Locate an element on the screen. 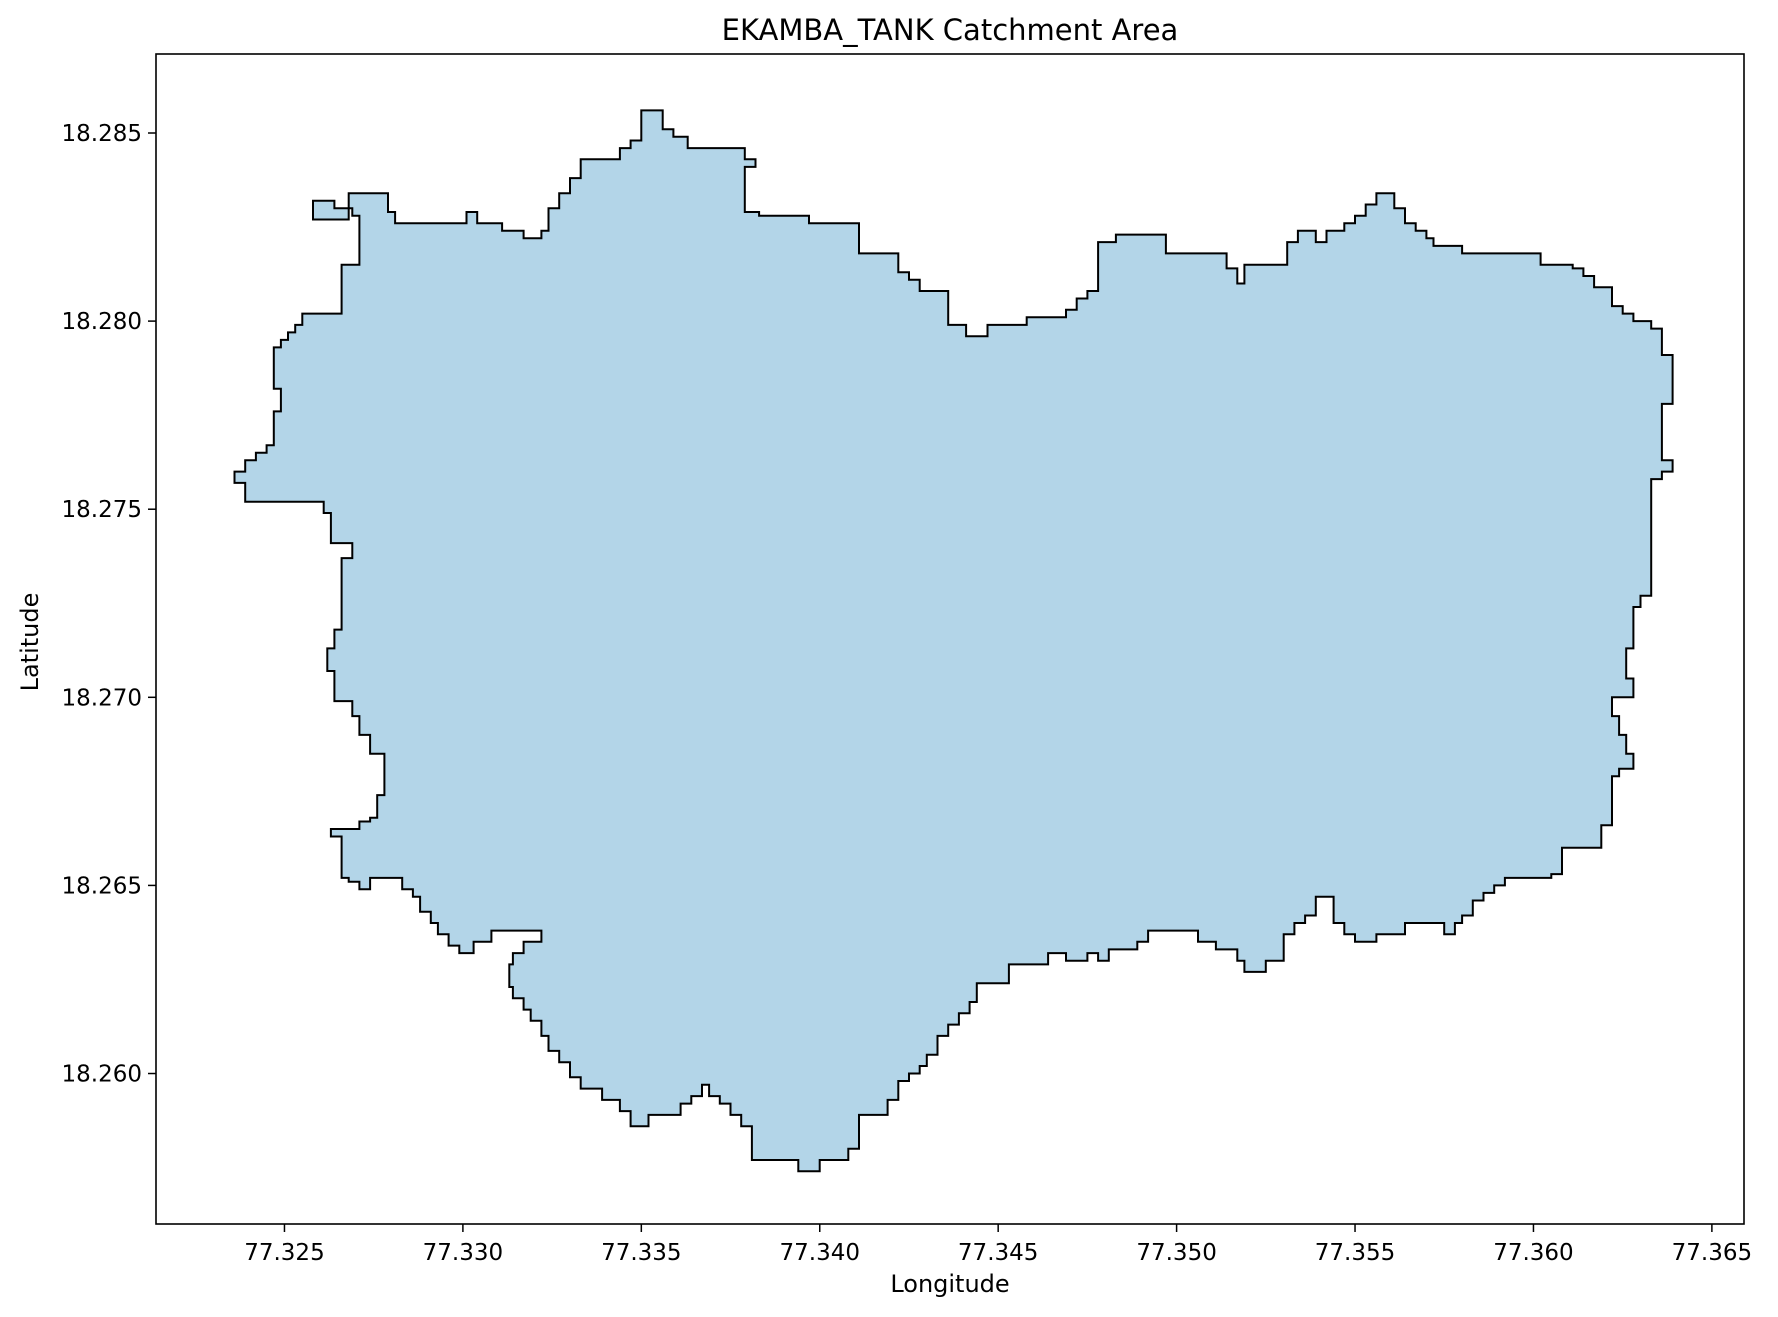 The width and height of the screenshot is (1778, 1317). x-tick-label: 77.330 is located at coordinates (463, 1253).